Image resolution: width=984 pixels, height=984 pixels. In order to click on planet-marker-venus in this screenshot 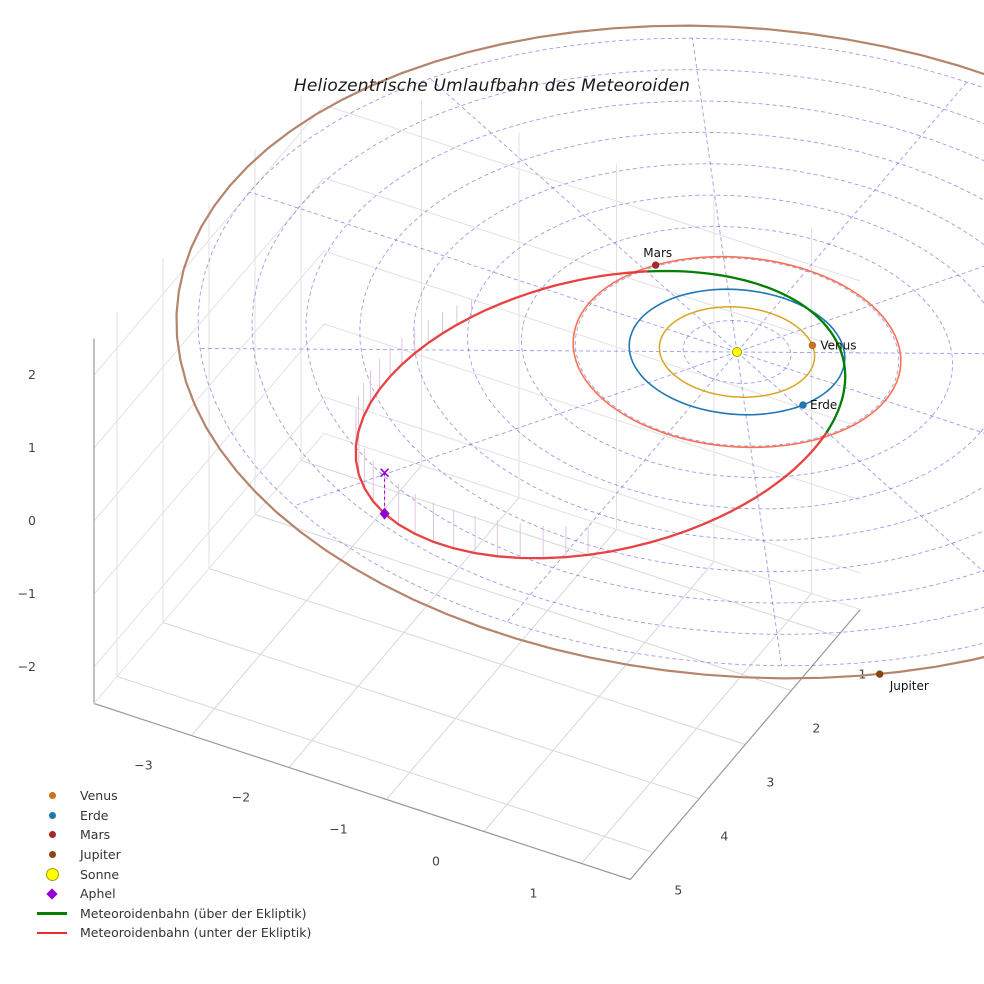, I will do `click(812, 345)`.